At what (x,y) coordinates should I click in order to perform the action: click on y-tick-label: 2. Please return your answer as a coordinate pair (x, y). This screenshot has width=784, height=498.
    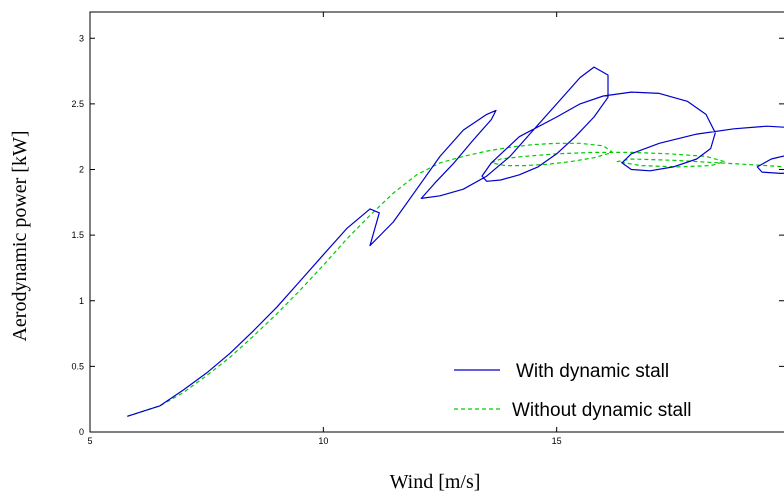
    Looking at the image, I should click on (81, 170).